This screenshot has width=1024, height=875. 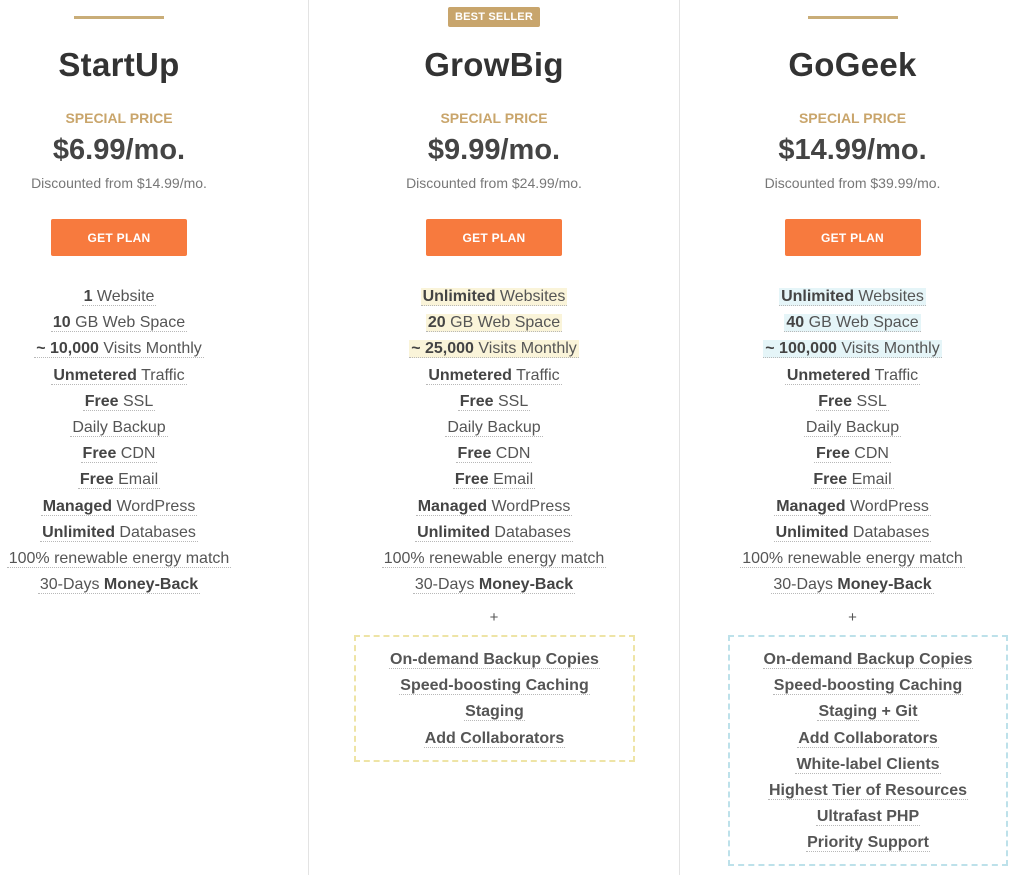 I want to click on extra-feature-item: Staging + Git, so click(x=868, y=714).